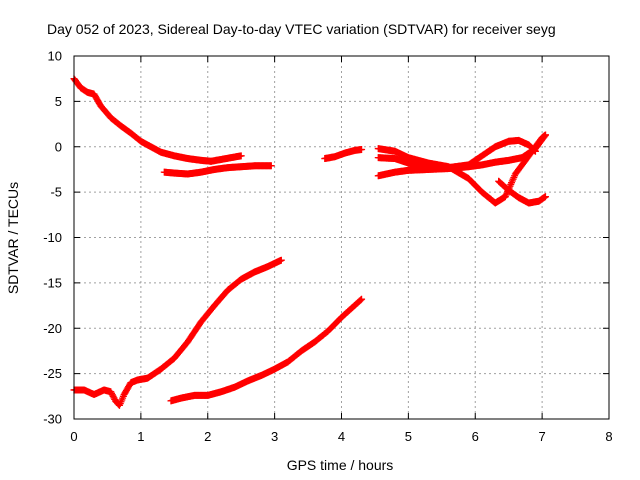 This screenshot has height=480, width=640. What do you see at coordinates (408, 436) in the screenshot?
I see `x-tick-label: 5` at bounding box center [408, 436].